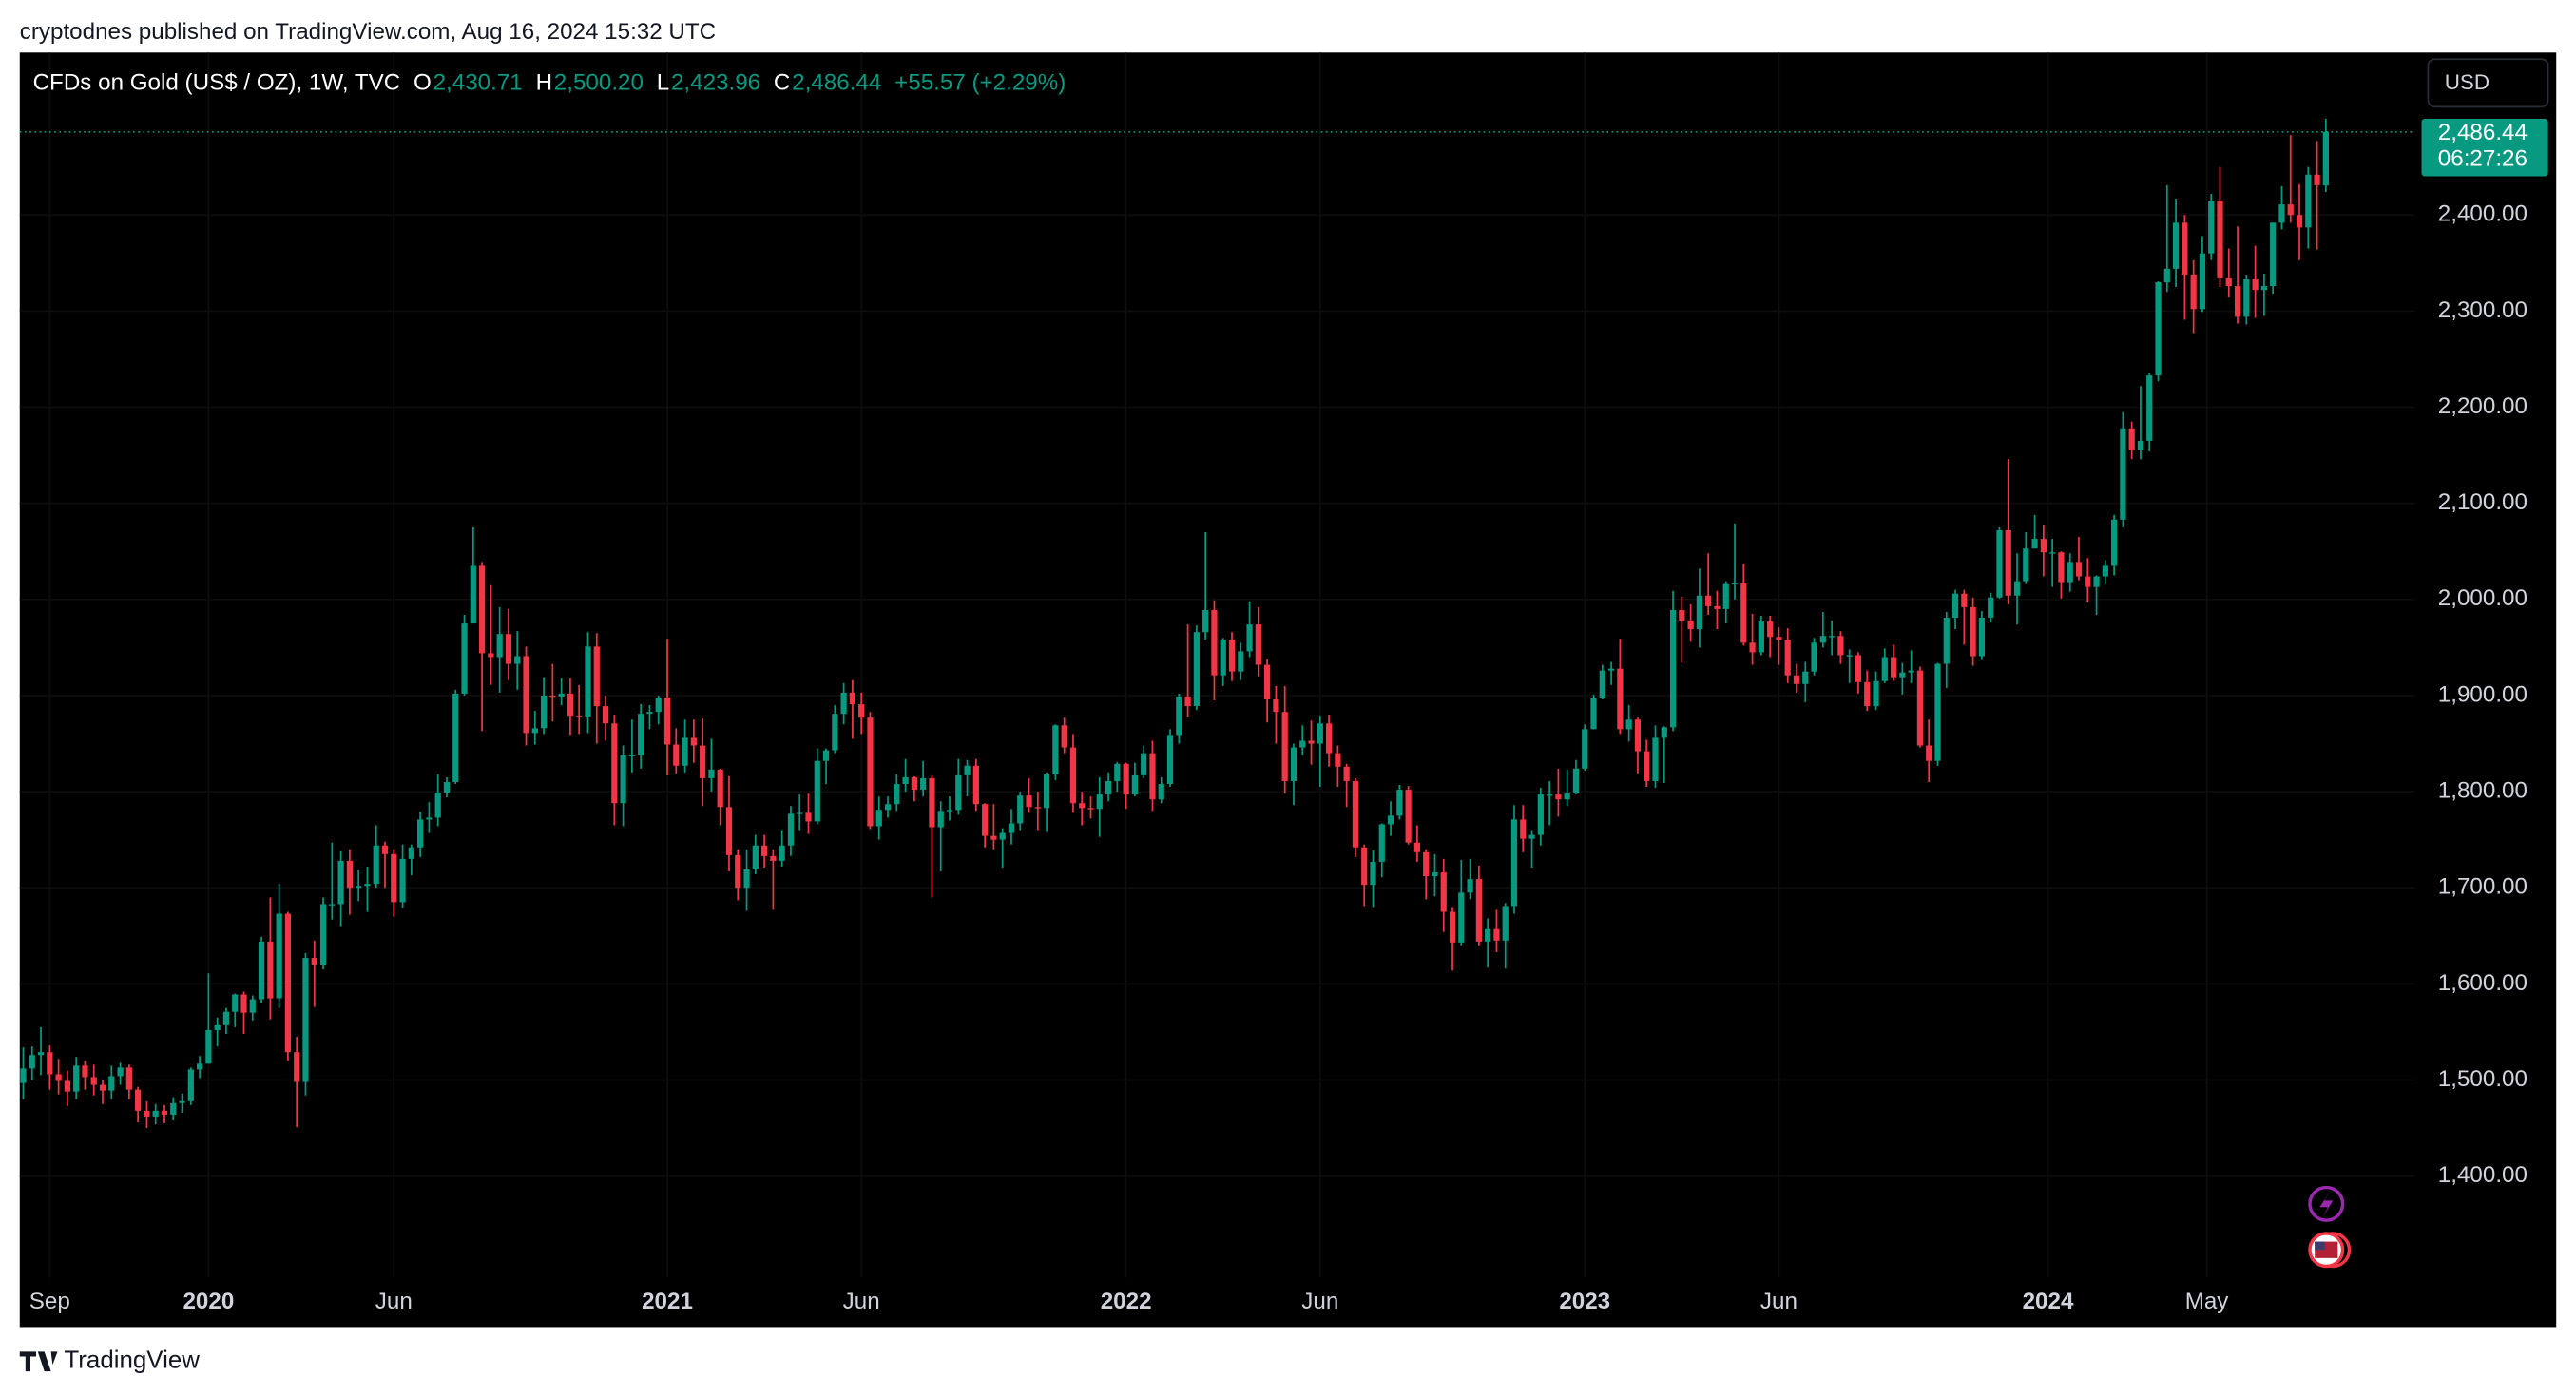 Image resolution: width=2576 pixels, height=1395 pixels. What do you see at coordinates (2483, 1175) in the screenshot?
I see `y-tick-label: 1,400.00` at bounding box center [2483, 1175].